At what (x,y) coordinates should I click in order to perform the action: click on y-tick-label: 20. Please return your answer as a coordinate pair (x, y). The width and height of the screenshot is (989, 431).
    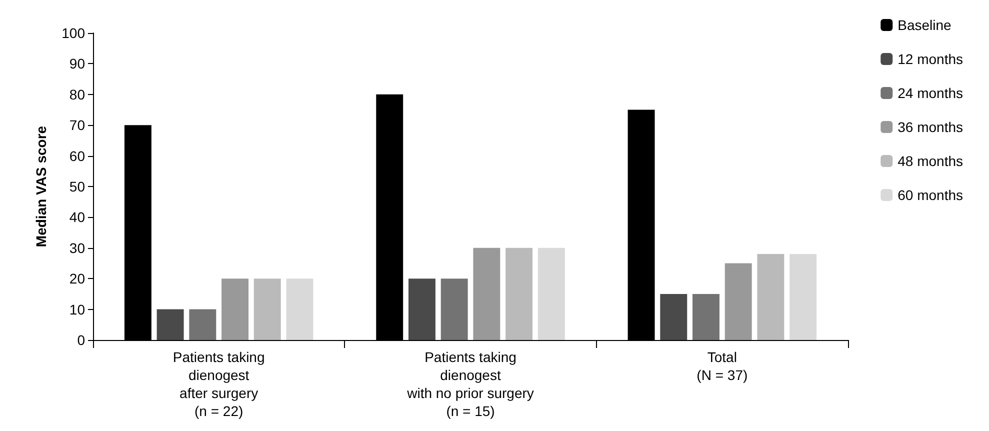
    Looking at the image, I should click on (77, 278).